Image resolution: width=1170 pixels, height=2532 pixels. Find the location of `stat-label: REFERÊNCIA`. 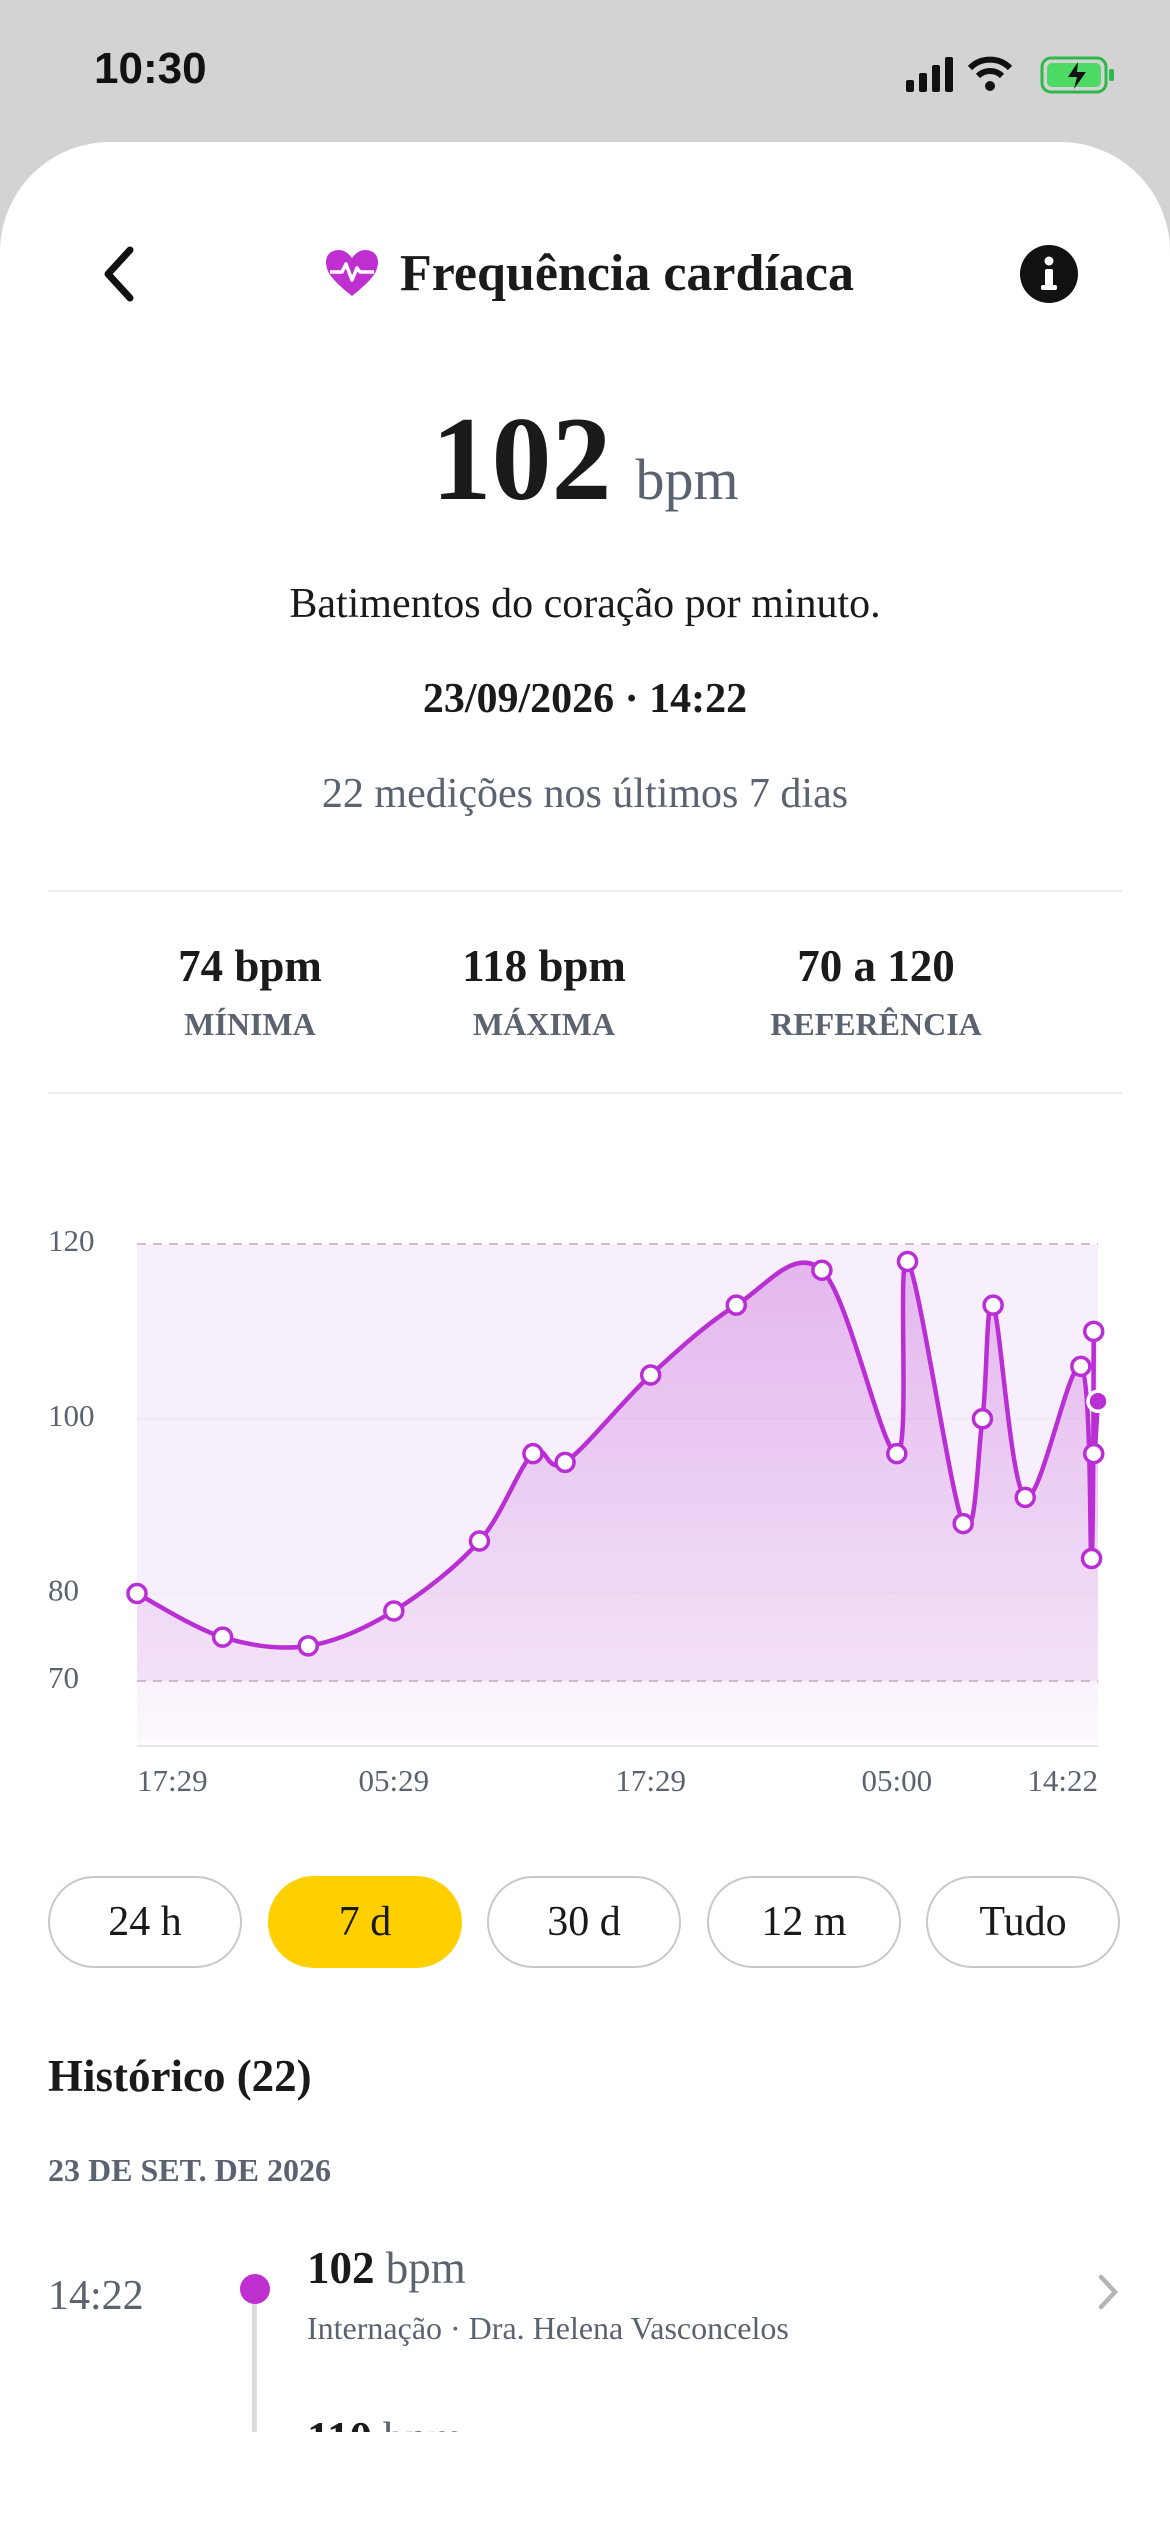

stat-label: REFERÊNCIA is located at coordinates (876, 1024).